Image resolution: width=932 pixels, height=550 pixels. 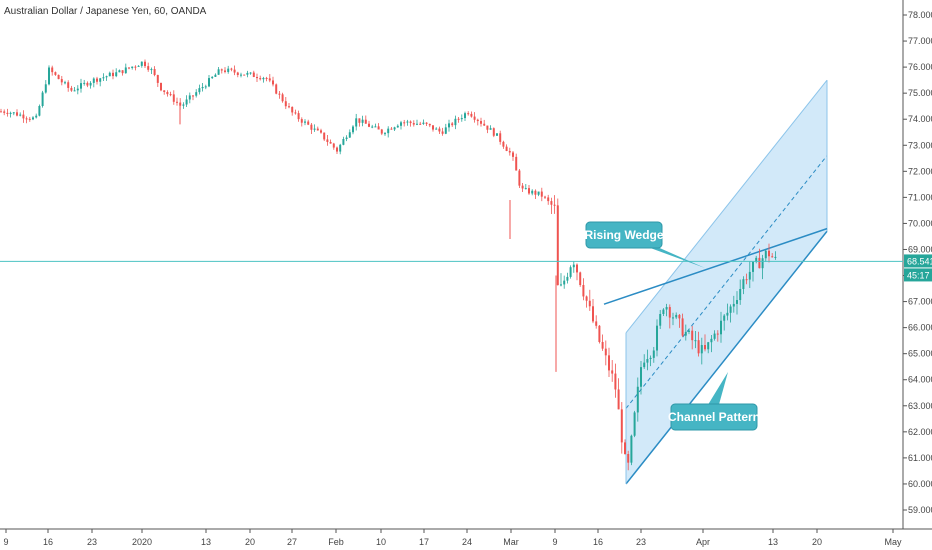 I want to click on channel-upper-line, so click(x=726, y=206).